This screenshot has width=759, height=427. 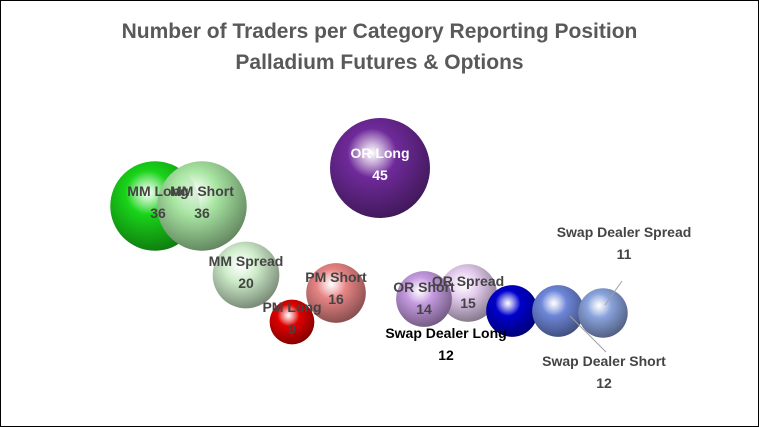 I want to click on data-label-pm-long: PM Long 9, so click(x=291, y=318).